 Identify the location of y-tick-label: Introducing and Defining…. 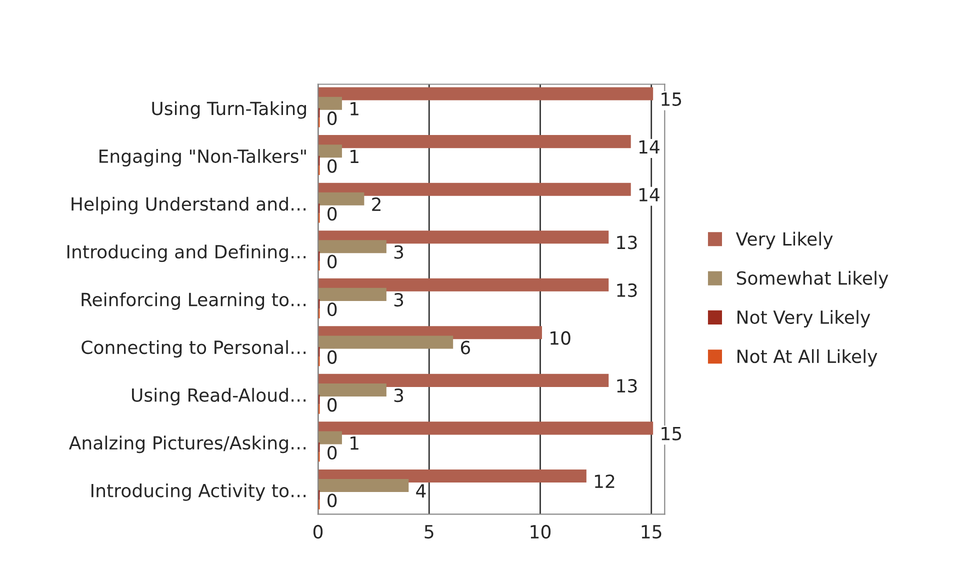
(186, 253).